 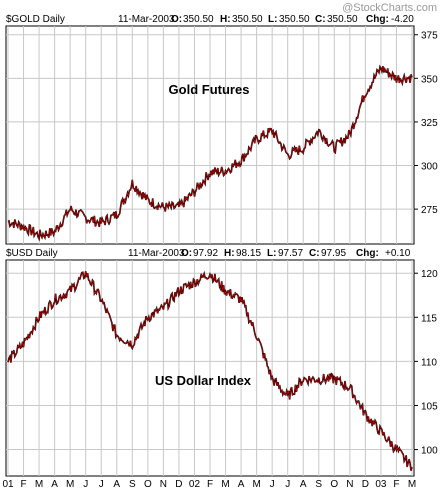 I want to click on watermark: @StockCharts.com, so click(x=389, y=8).